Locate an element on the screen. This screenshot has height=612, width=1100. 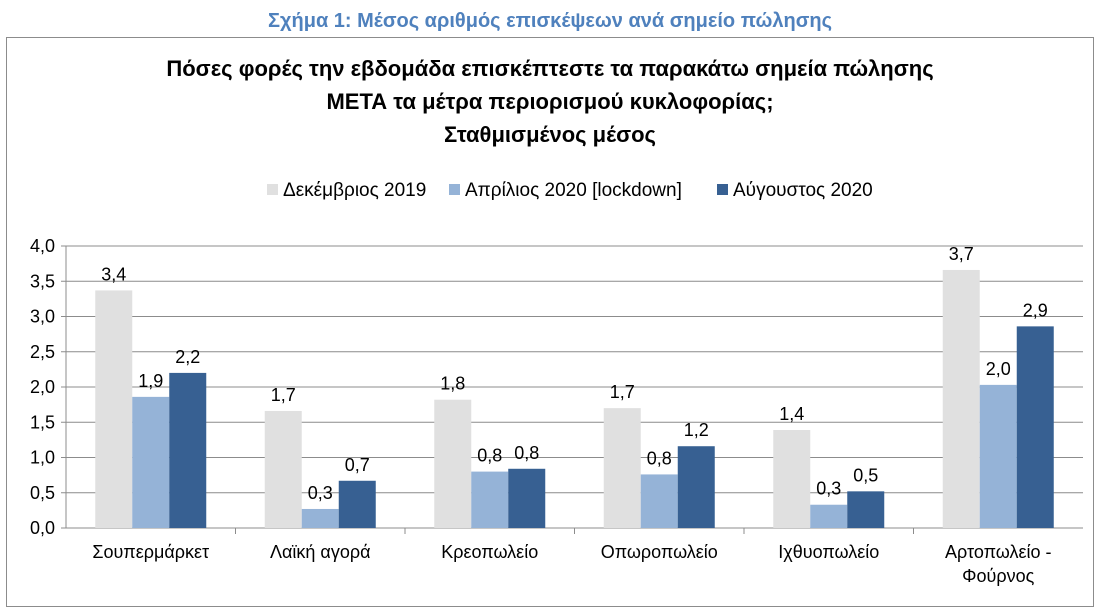
data-label: 1,2 is located at coordinates (696, 430).